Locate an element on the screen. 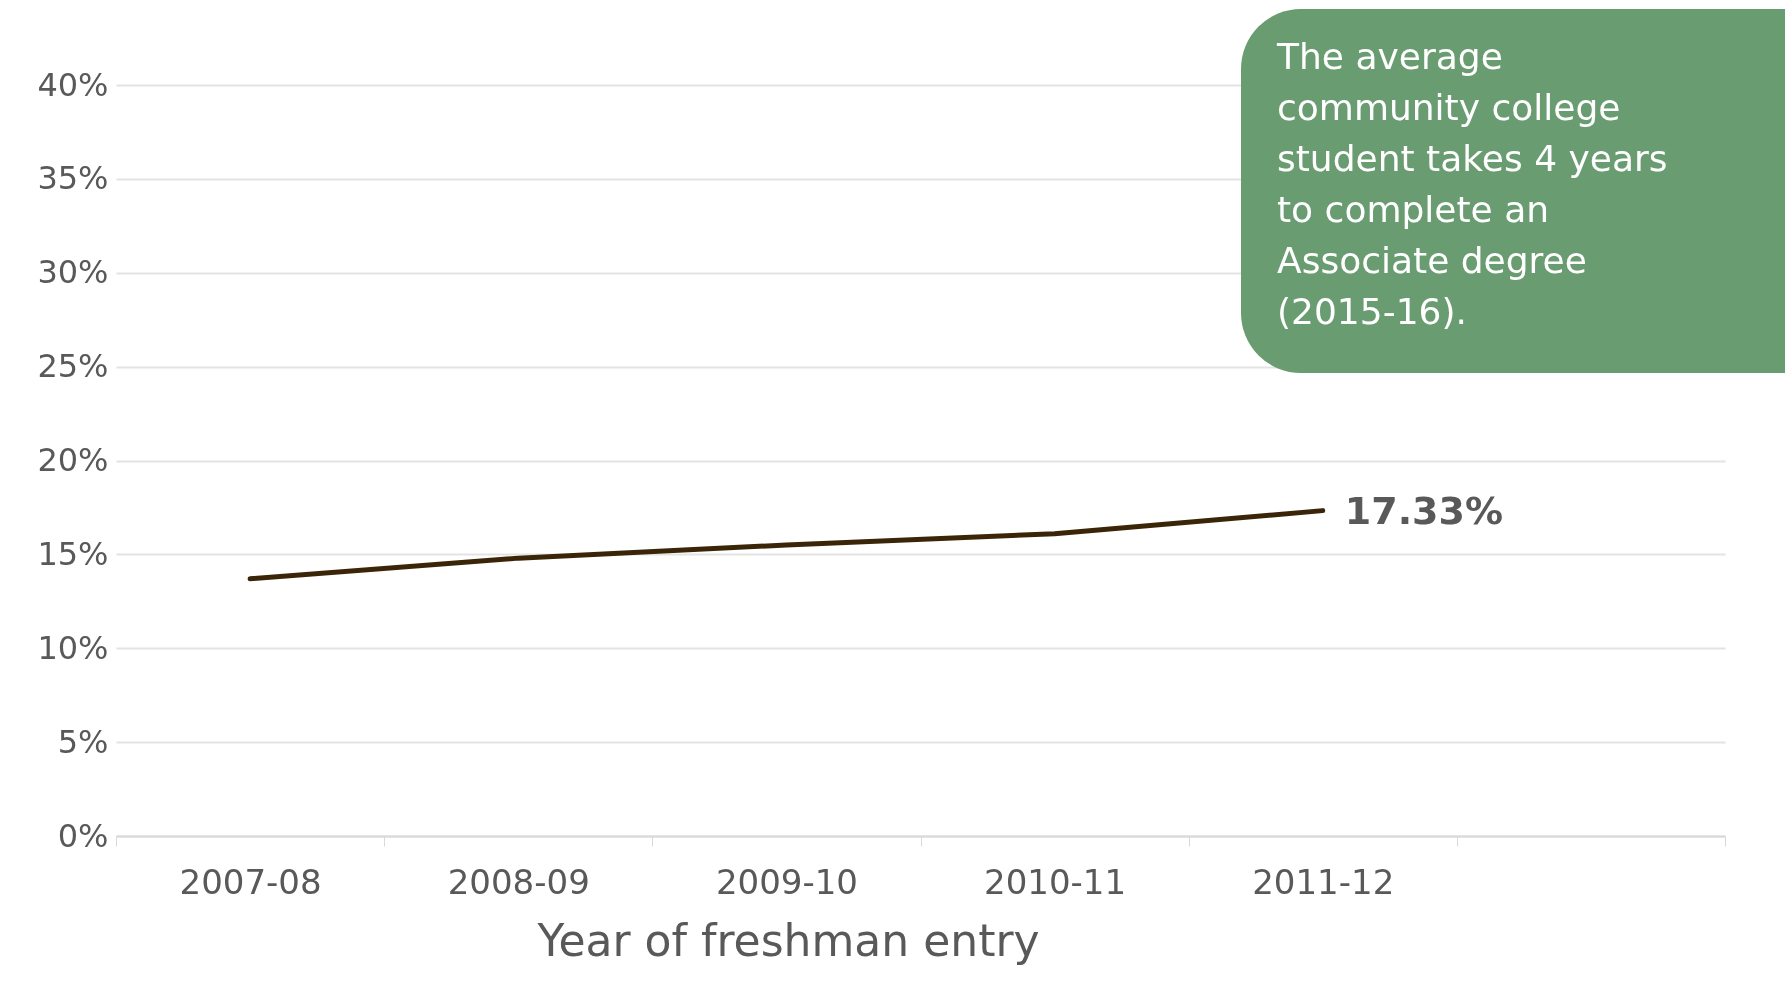  y-tick-label: 20% is located at coordinates (73, 460).